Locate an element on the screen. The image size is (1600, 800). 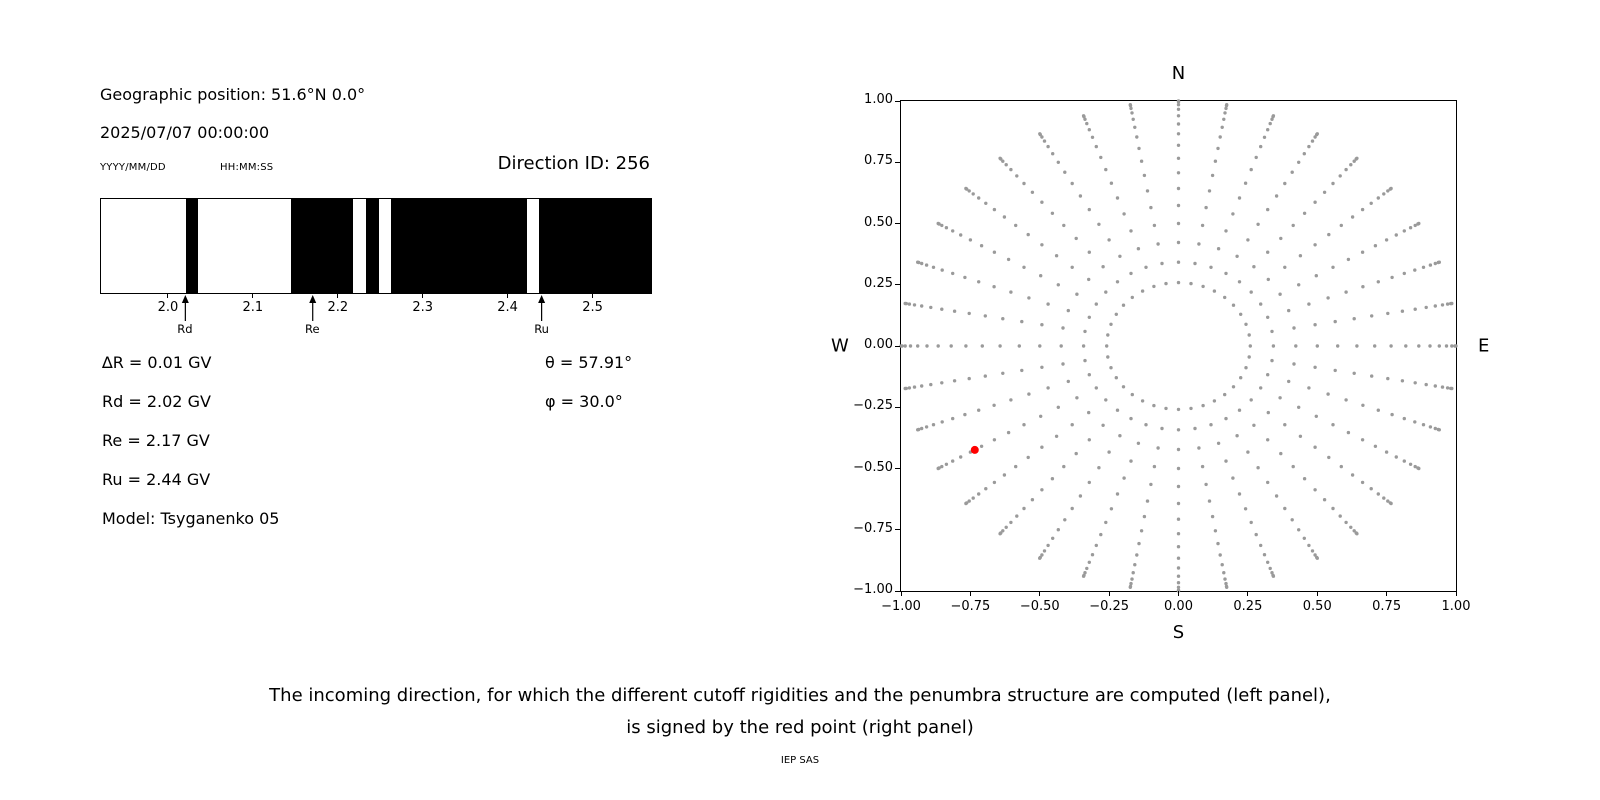
penumbra-bar-chart is located at coordinates (376, 246).